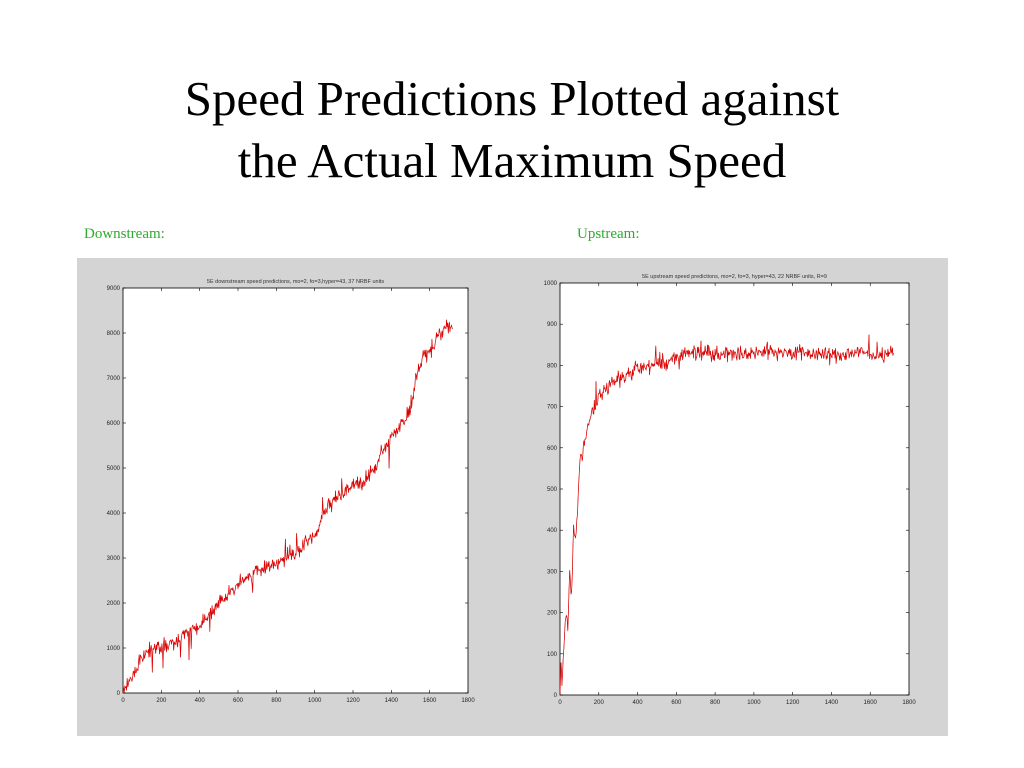 The width and height of the screenshot is (1024, 768). Describe the element at coordinates (114, 334) in the screenshot. I see `y-tick-label: 8000` at that location.